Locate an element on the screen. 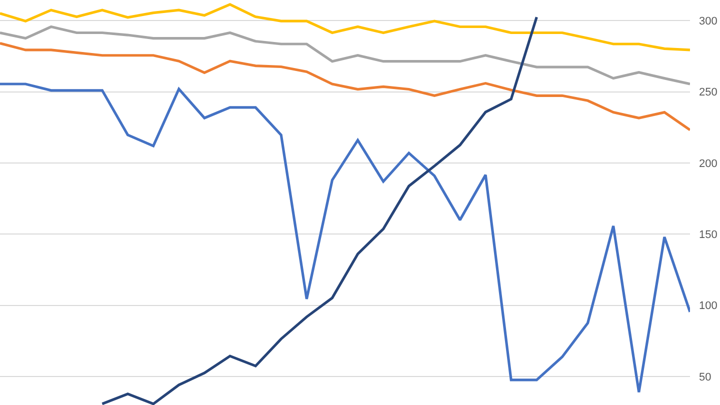 This screenshot has height=405, width=720. y-tick-label: 250 is located at coordinates (708, 92).